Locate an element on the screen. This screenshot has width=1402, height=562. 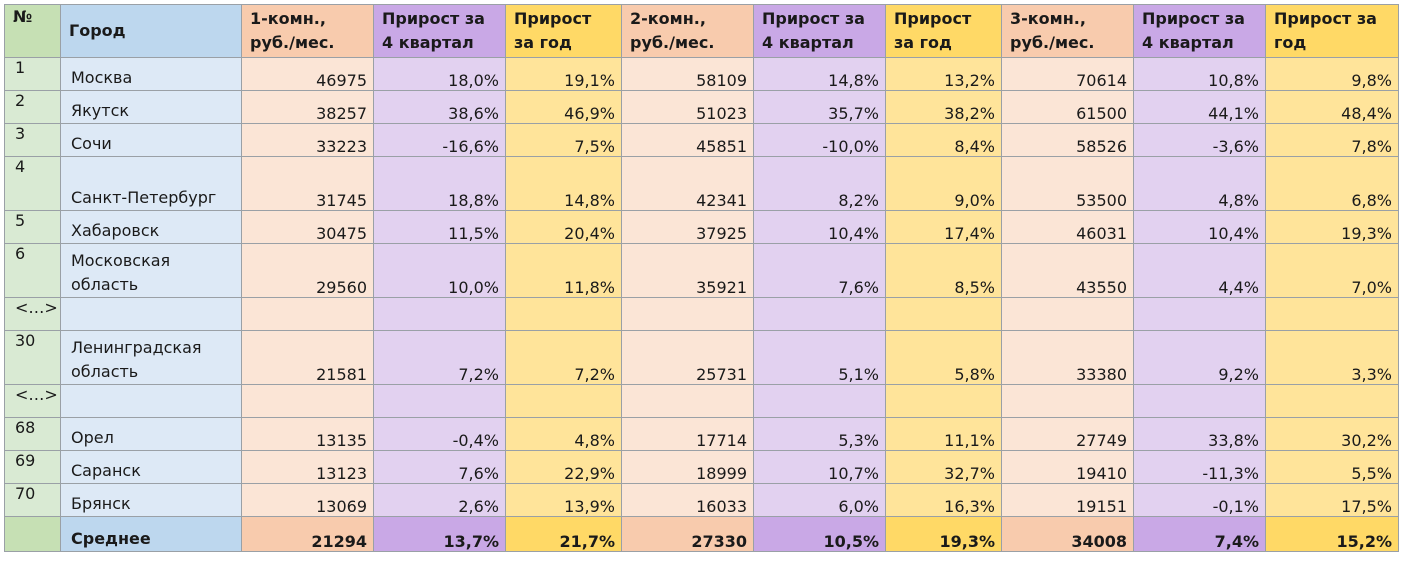
price-3room-cell: 70614 is located at coordinates (1067, 74).